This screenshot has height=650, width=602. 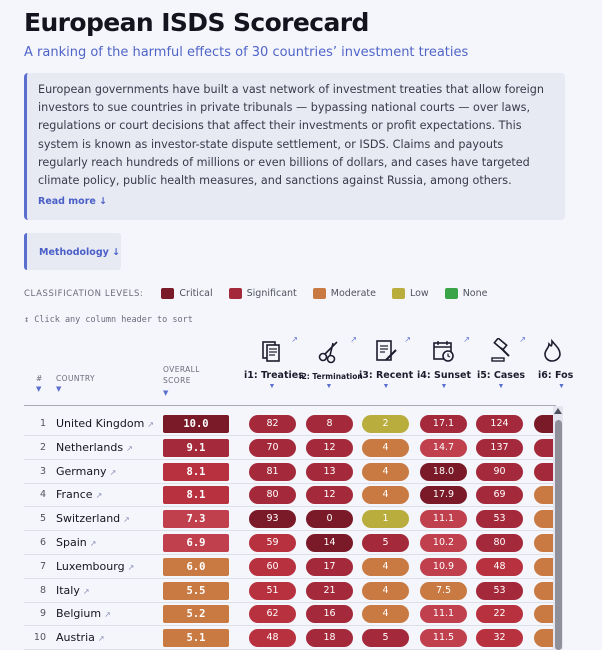 What do you see at coordinates (329, 472) in the screenshot?
I see `indicator-cell: 13` at bounding box center [329, 472].